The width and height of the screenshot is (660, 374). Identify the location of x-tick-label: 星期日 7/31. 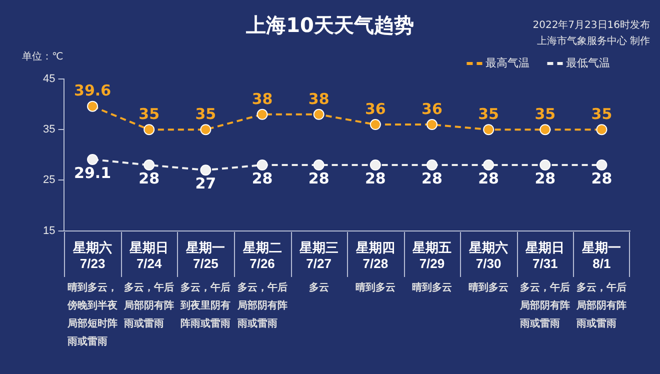
(544, 255).